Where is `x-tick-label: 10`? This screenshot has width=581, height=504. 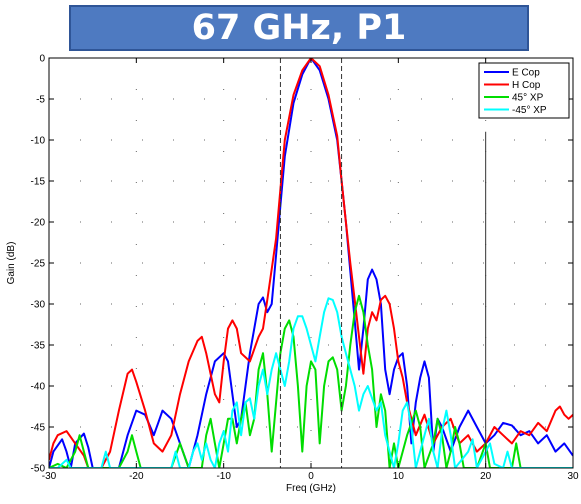 x-tick-label: 10 is located at coordinates (399, 476).